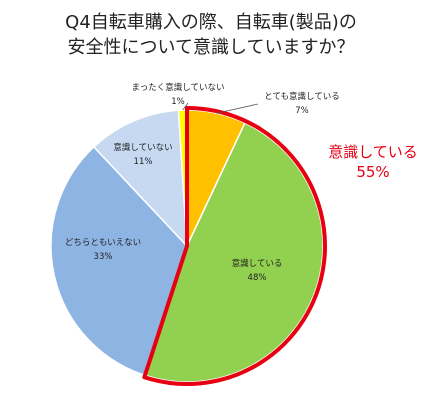  Describe the element at coordinates (211, 47) in the screenshot. I see `title-line-2: 安全性について意識していますか？` at that location.